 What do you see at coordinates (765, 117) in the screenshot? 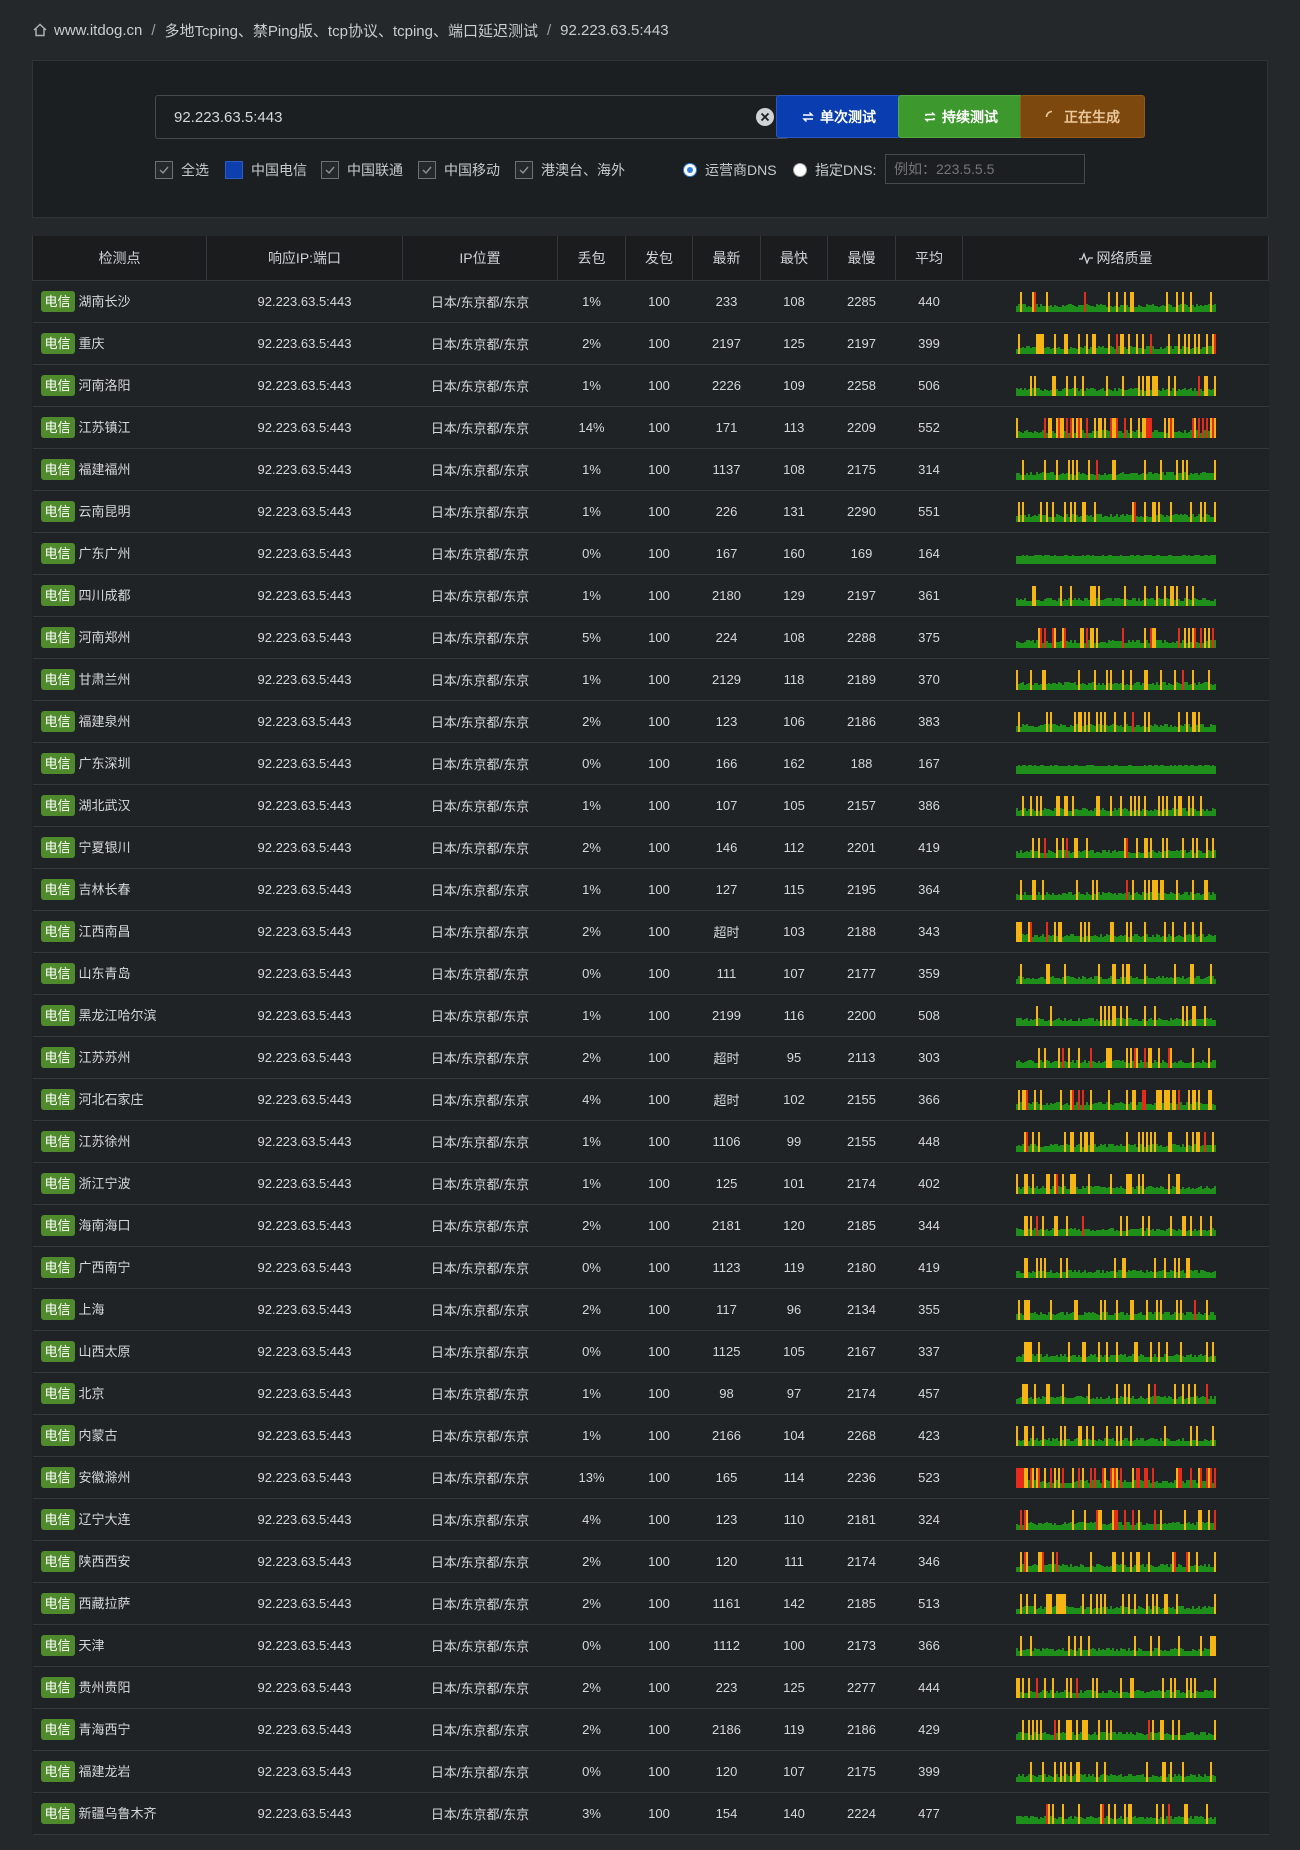
I see `clear-input-button` at bounding box center [765, 117].